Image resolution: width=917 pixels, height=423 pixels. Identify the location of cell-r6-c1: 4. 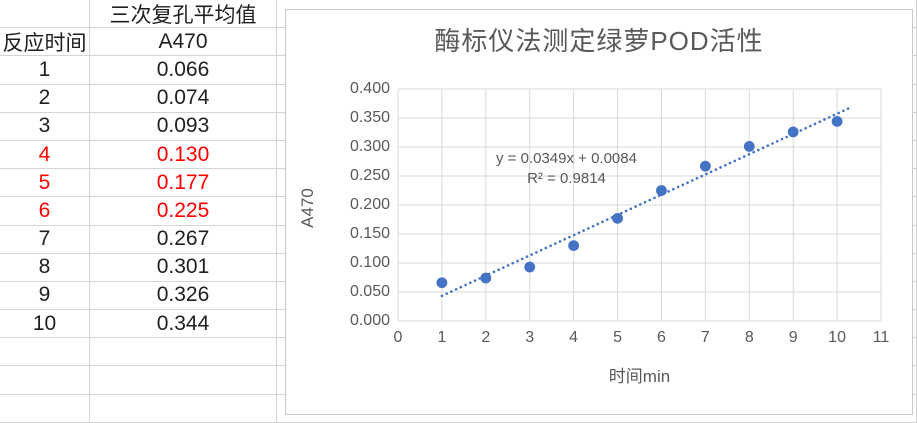
(45, 155).